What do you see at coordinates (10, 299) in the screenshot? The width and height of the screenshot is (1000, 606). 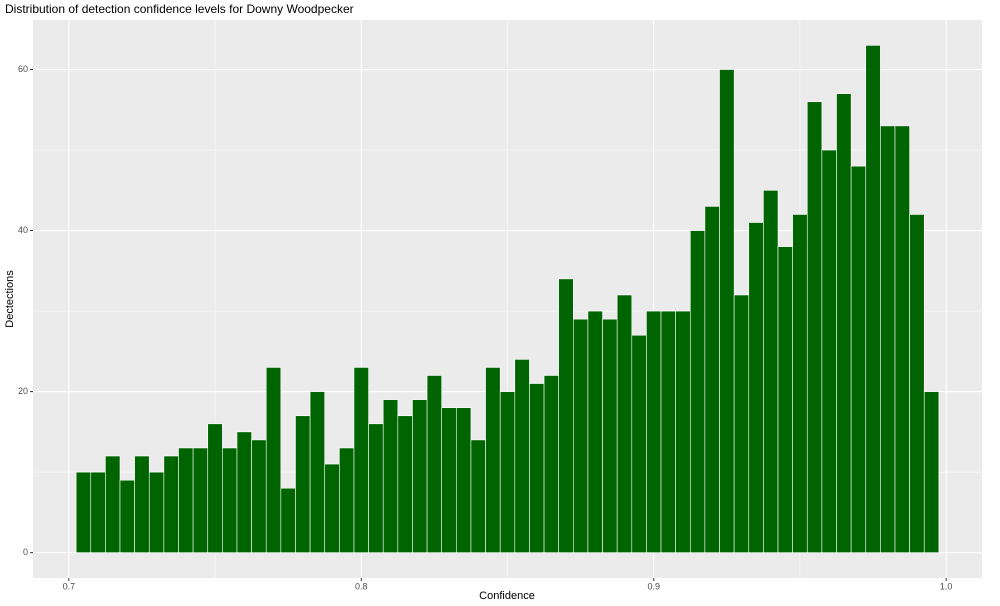 I see `y-axis-title: Dectections` at bounding box center [10, 299].